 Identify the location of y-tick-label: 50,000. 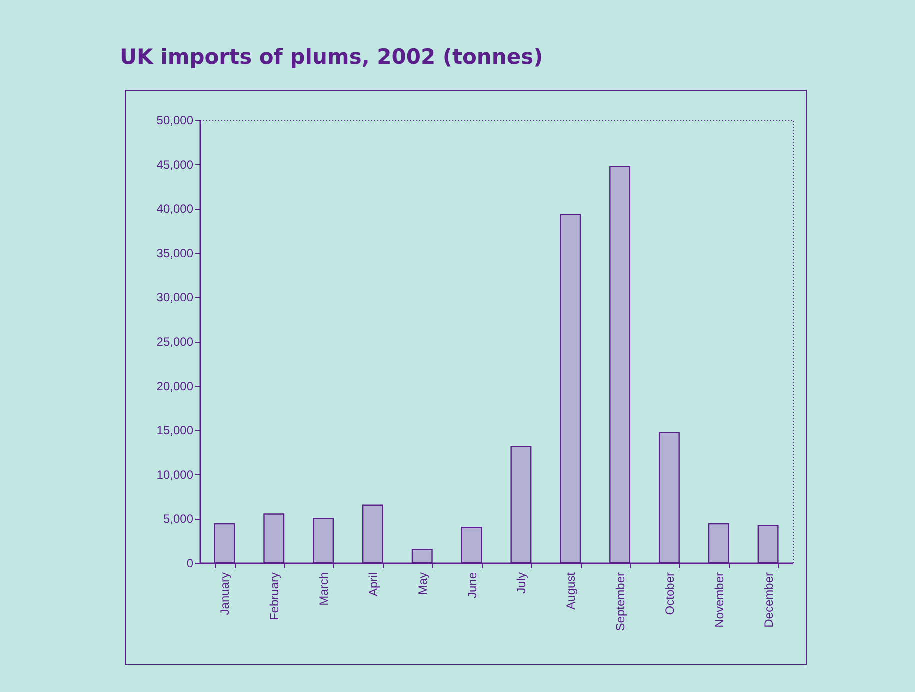
(175, 121).